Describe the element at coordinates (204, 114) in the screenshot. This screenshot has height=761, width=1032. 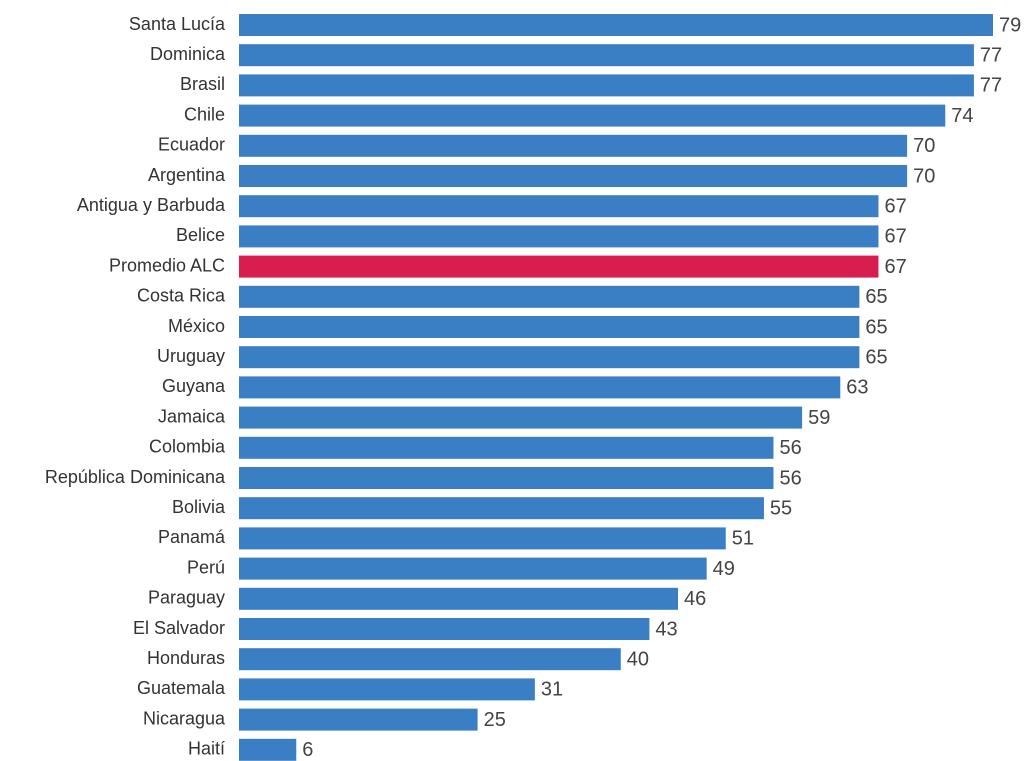
I see `y-tick-label: Chile` at that location.